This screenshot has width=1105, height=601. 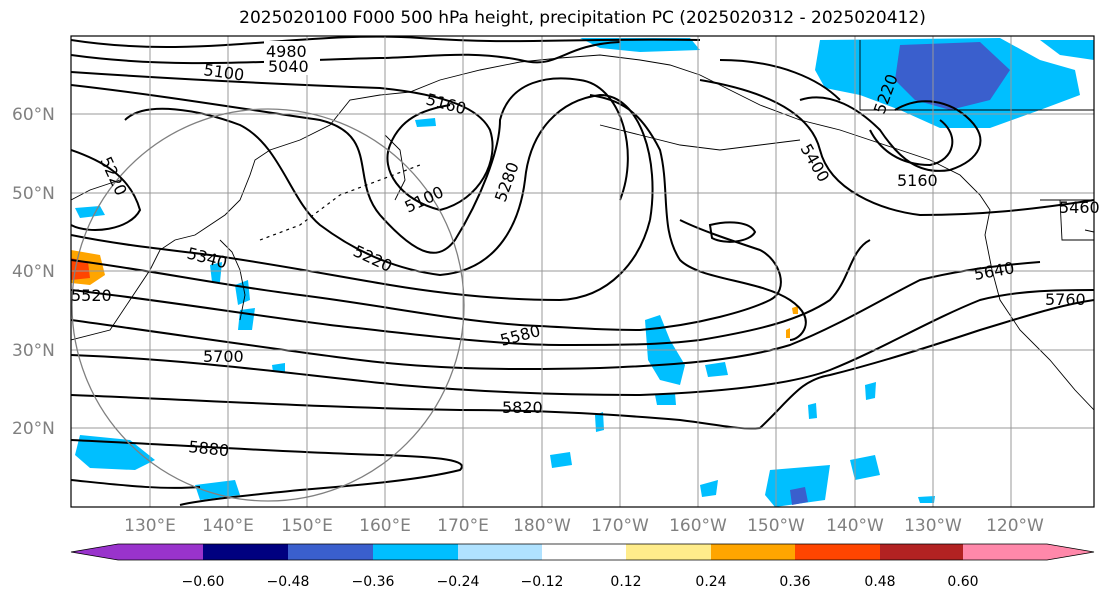 What do you see at coordinates (150, 526) in the screenshot?
I see `lon-tick-130e: 130°E` at bounding box center [150, 526].